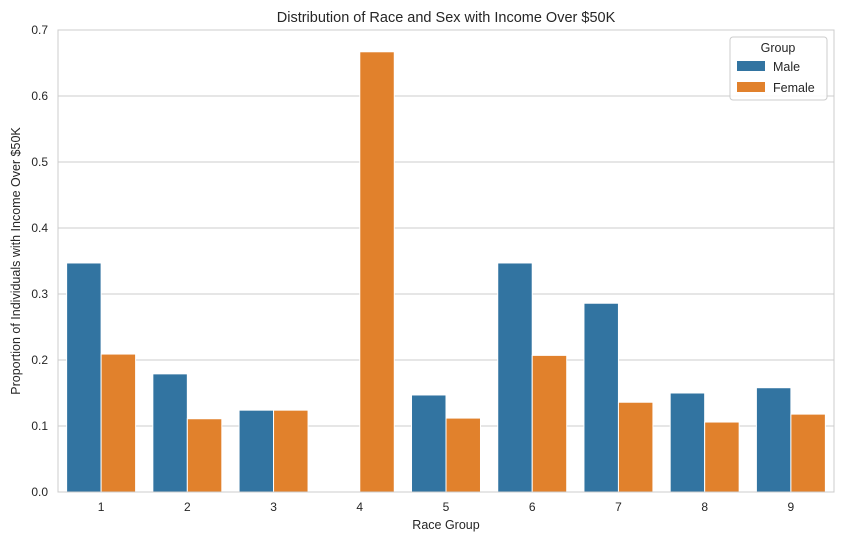 The image size is (843, 541). What do you see at coordinates (794, 88) in the screenshot?
I see `legend-label-female: Female` at bounding box center [794, 88].